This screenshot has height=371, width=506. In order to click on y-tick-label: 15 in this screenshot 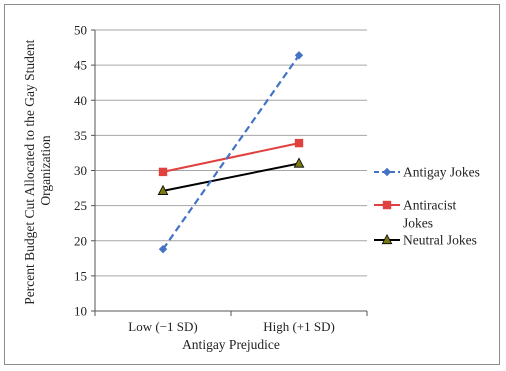, I will do `click(80, 275)`.